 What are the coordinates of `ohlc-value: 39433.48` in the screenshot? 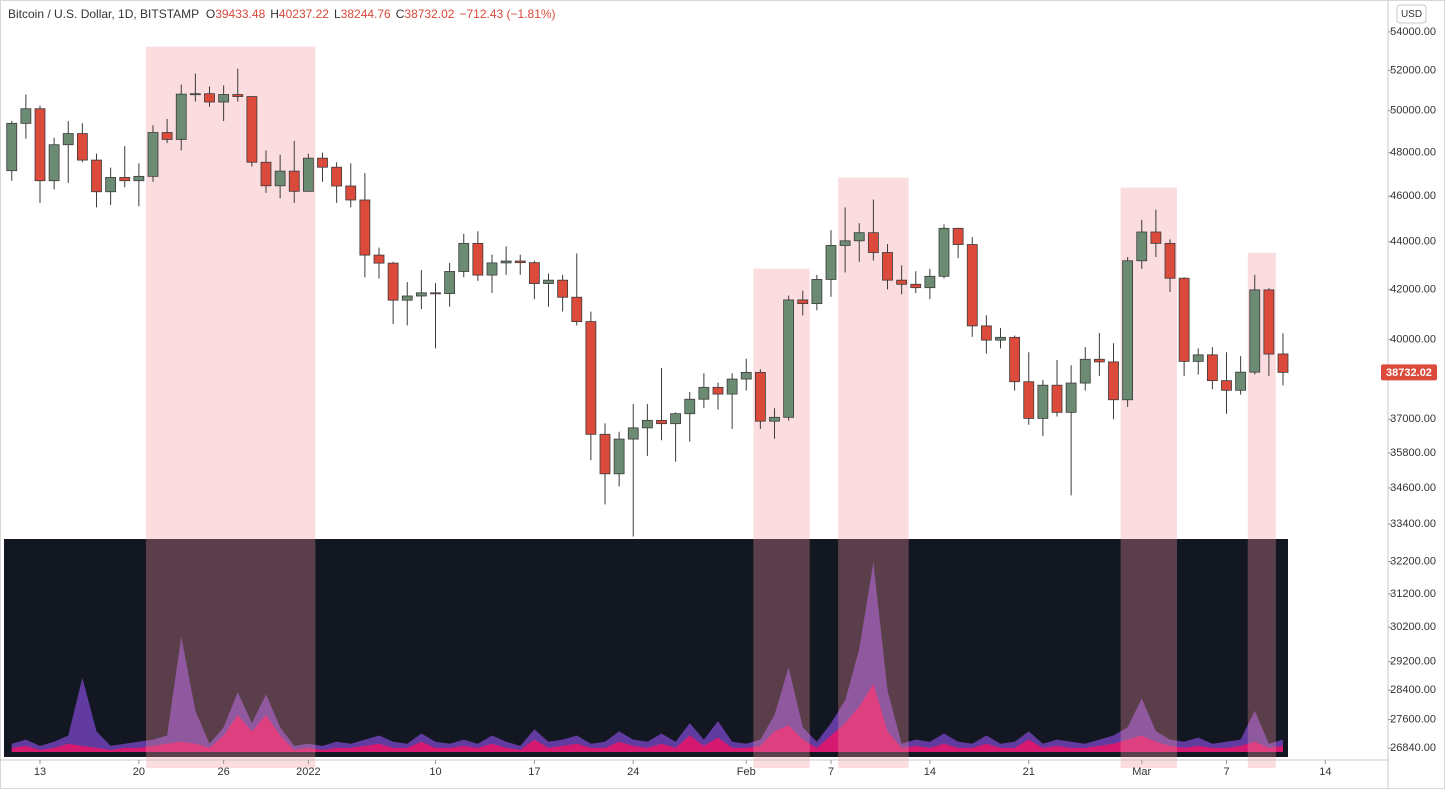 It's located at (240, 14).